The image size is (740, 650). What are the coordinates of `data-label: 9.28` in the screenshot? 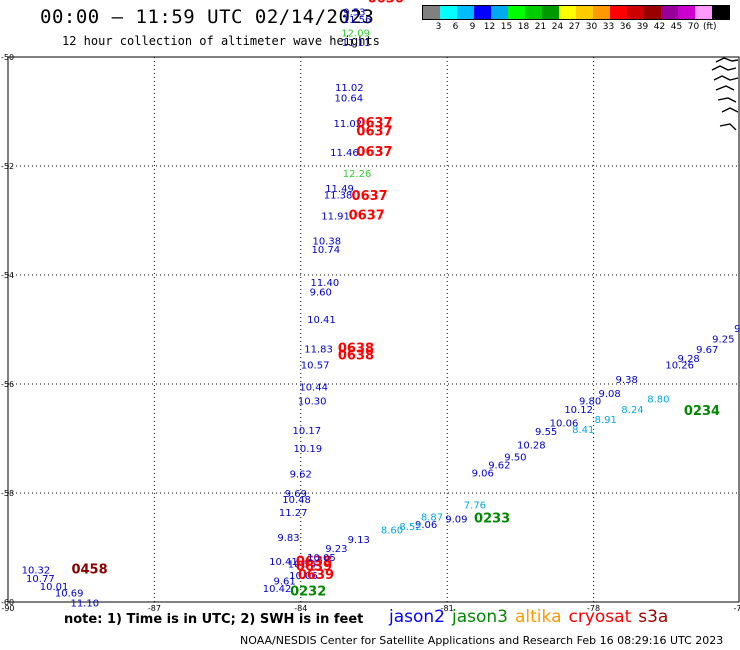 It's located at (689, 359).